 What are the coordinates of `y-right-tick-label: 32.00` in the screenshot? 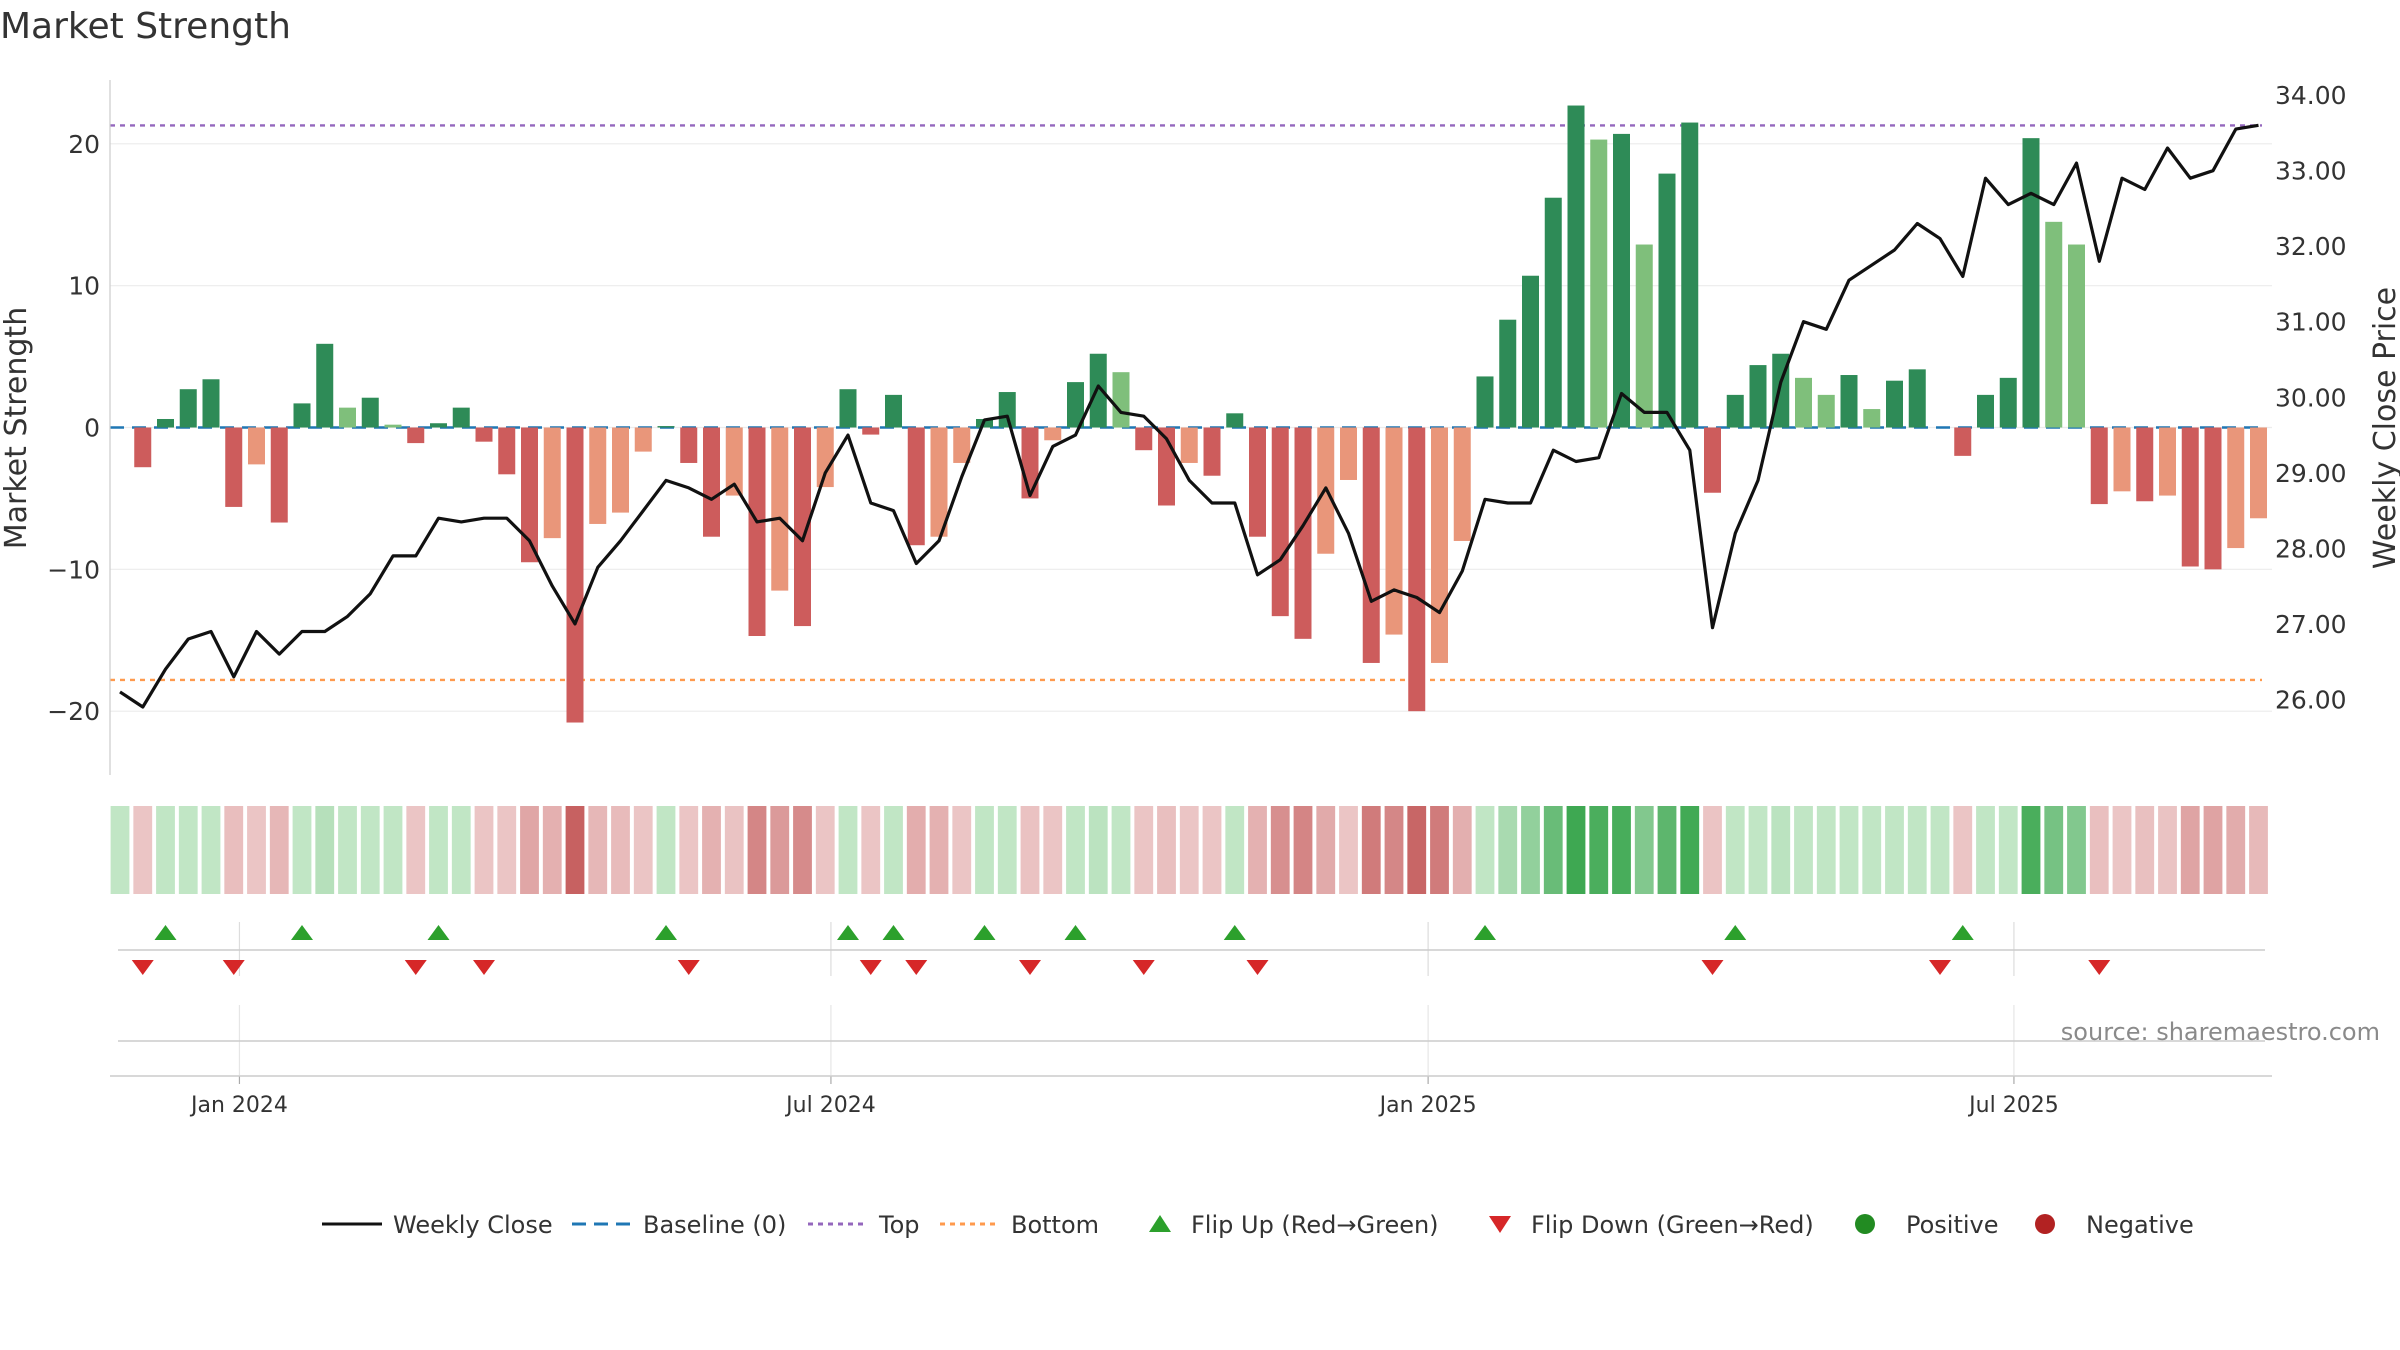 It's located at (2311, 246).